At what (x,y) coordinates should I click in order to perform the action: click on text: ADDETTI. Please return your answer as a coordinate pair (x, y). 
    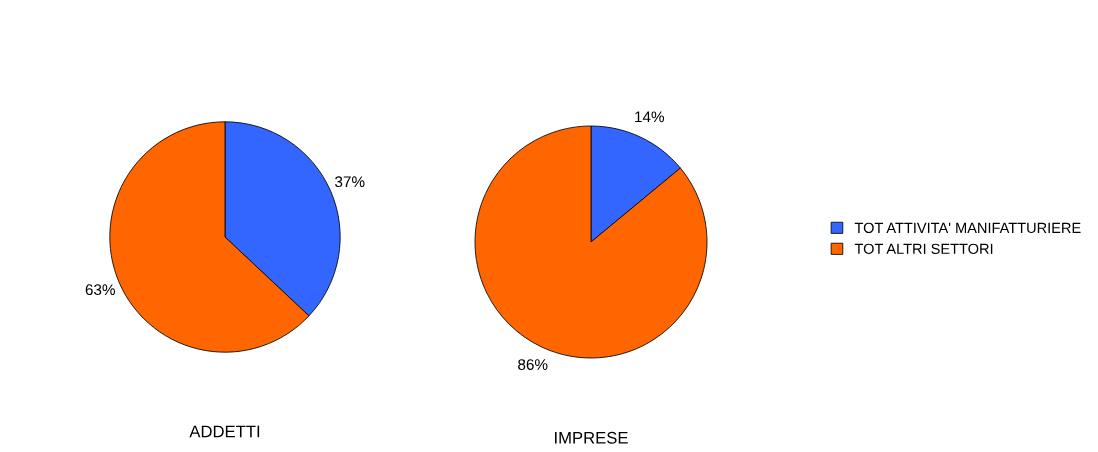
    Looking at the image, I should click on (224, 431).